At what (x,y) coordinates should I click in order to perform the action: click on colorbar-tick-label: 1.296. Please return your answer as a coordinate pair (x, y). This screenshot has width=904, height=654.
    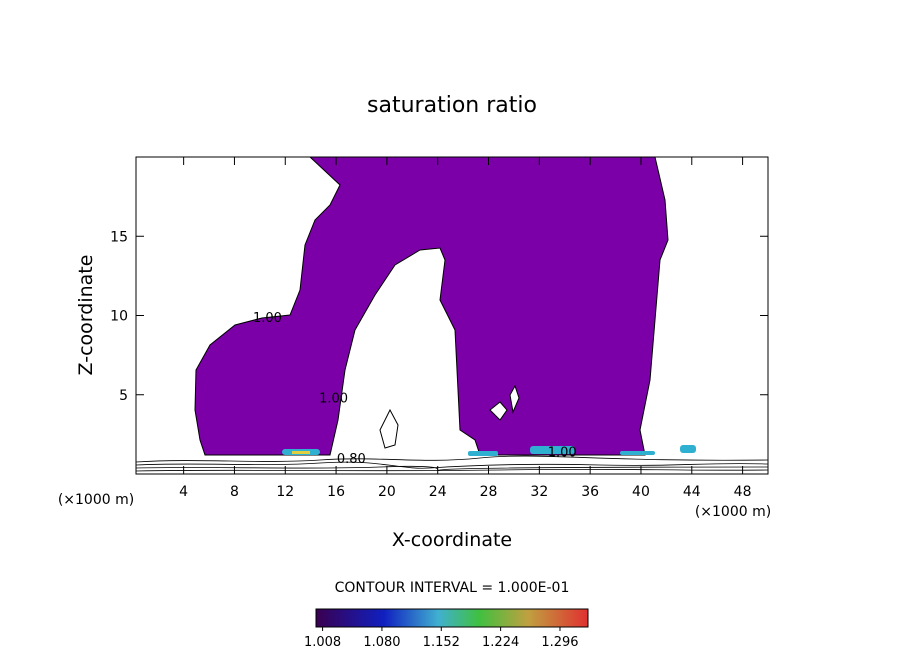
    Looking at the image, I should click on (559, 642).